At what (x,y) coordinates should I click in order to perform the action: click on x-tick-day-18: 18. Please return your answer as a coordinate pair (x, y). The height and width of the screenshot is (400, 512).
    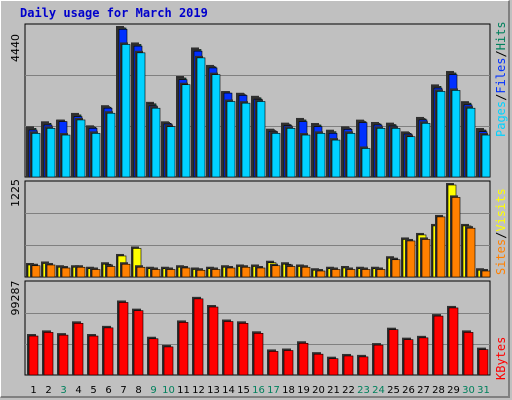
    Looking at the image, I should click on (288, 390).